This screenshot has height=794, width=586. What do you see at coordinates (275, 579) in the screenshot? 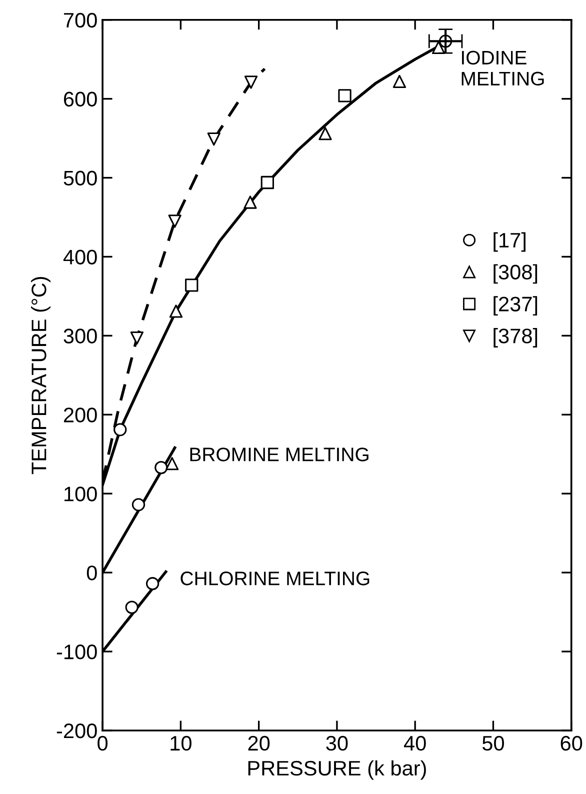
I see `annotation: CHLORINE MELTING` at bounding box center [275, 579].